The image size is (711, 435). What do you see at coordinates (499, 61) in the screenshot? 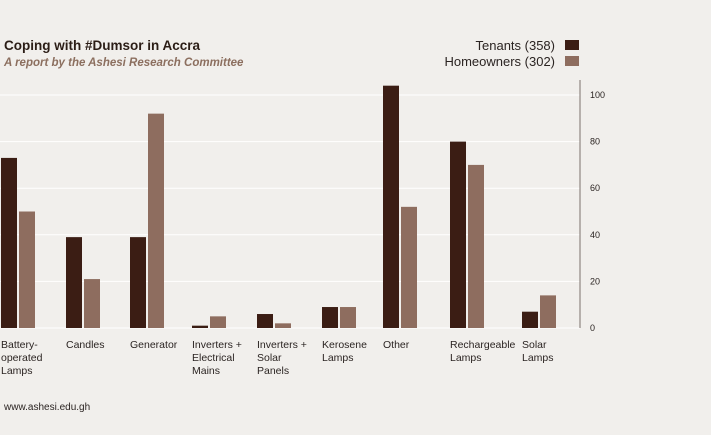
I see `legend-label-homeowners: Homeowners (302)` at bounding box center [499, 61].